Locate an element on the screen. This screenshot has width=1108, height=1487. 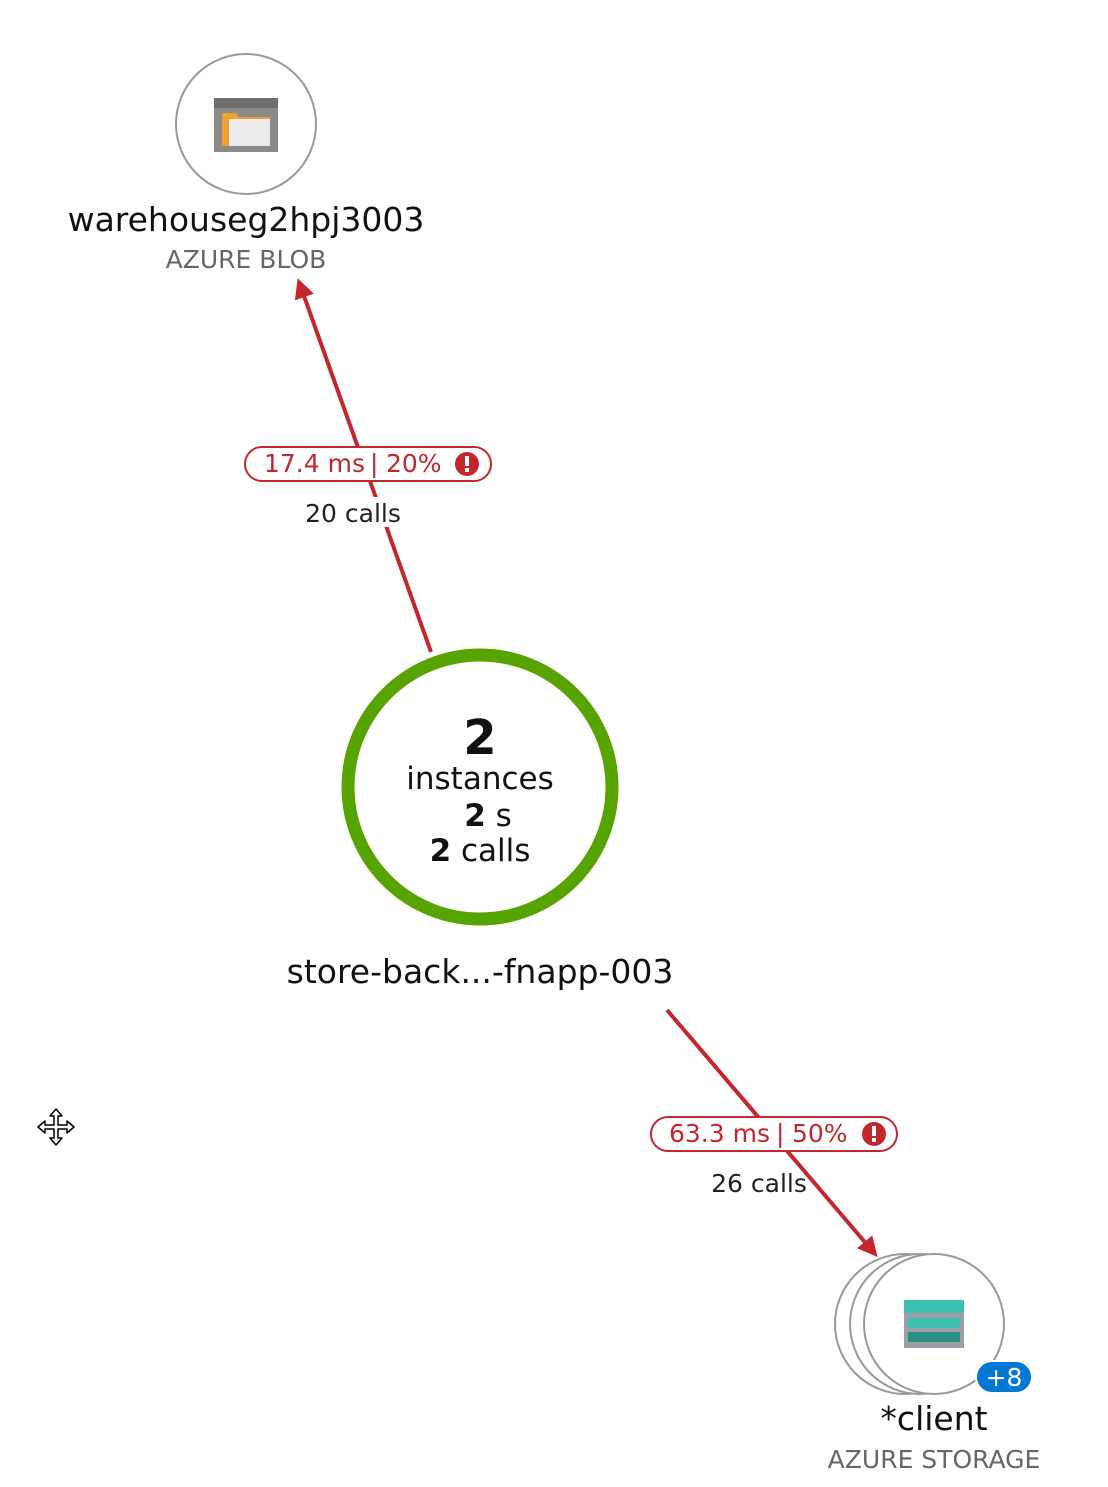
node-name: warehouseg2hpj3003 is located at coordinates (246, 219).